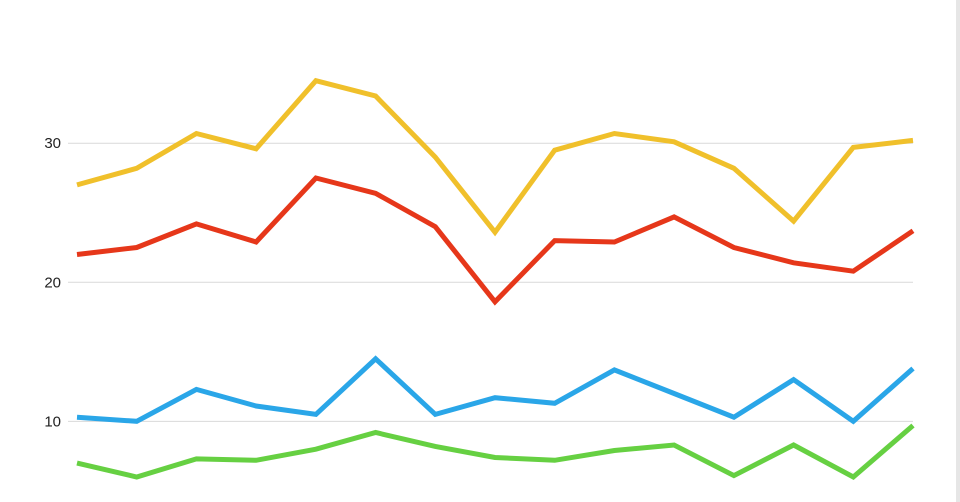  What do you see at coordinates (958, 251) in the screenshot?
I see `right-edge-border` at bounding box center [958, 251].